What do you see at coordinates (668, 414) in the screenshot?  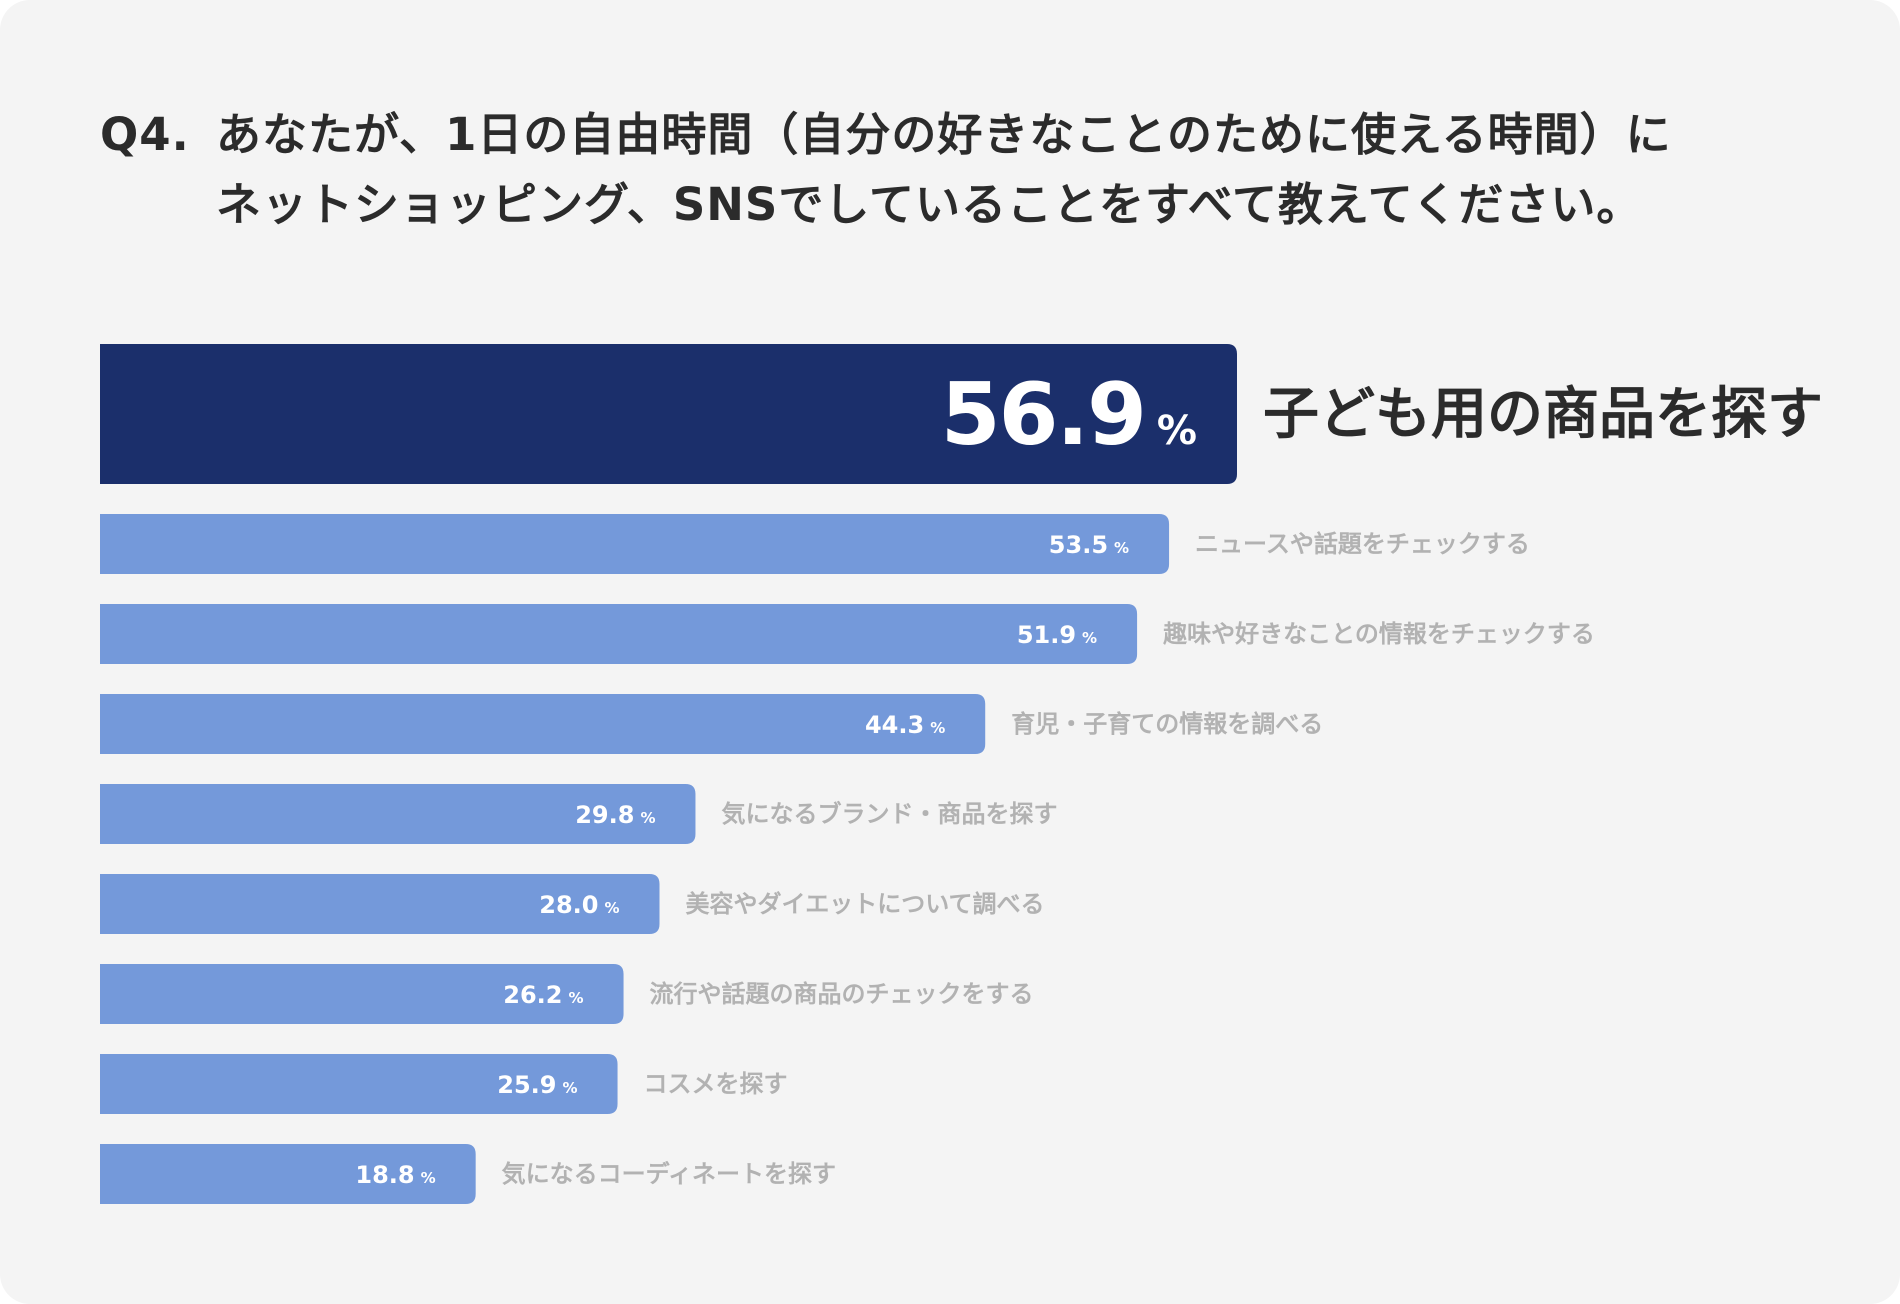 I see `bar-highlight` at bounding box center [668, 414].